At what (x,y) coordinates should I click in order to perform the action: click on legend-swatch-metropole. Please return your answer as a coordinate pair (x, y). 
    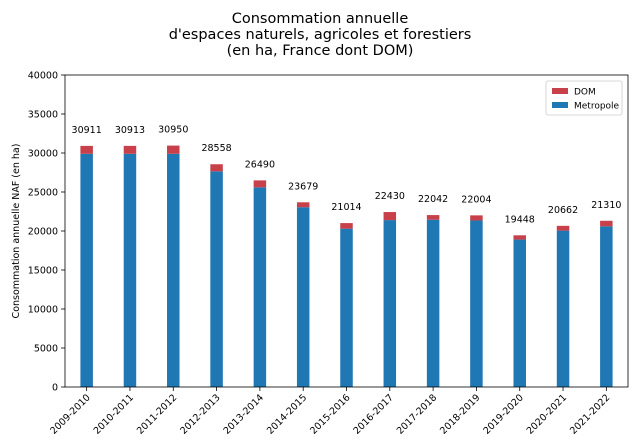
    Looking at the image, I should click on (560, 105).